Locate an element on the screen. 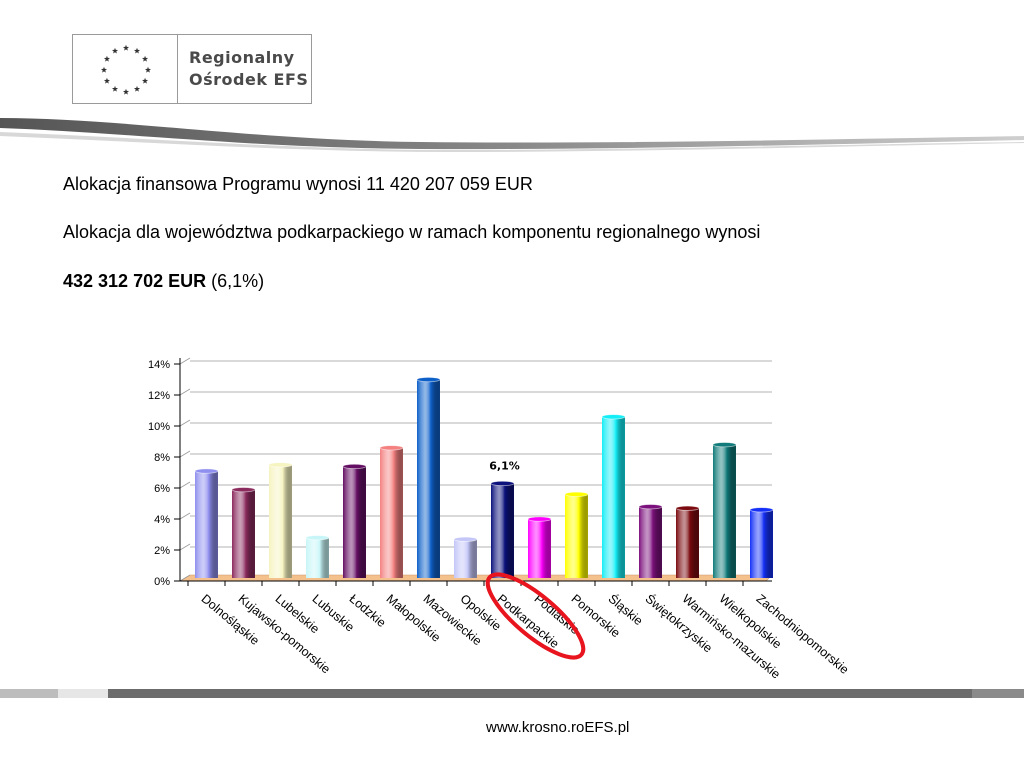  allocation-percent: (6,1%) is located at coordinates (235, 281).